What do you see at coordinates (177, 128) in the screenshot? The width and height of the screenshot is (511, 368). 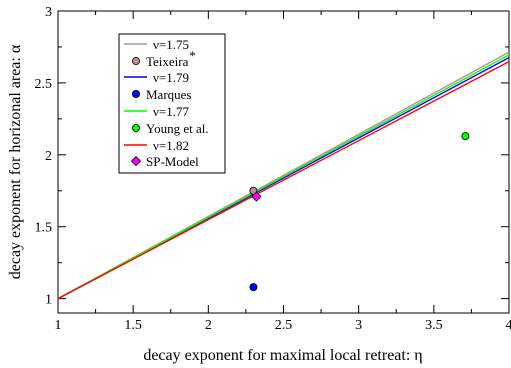 I see `legend-label: Young et al.` at bounding box center [177, 128].